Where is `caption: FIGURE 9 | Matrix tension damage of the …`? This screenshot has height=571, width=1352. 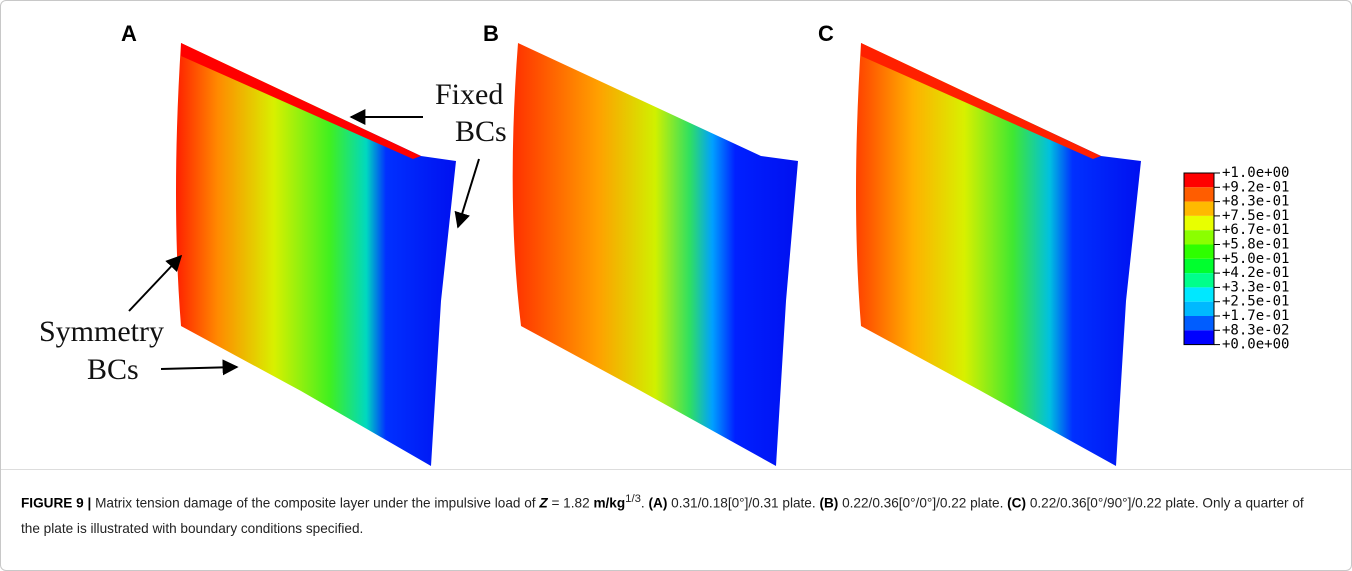
caption: FIGURE 9 | Matrix tension damage of the … is located at coordinates (671, 514).